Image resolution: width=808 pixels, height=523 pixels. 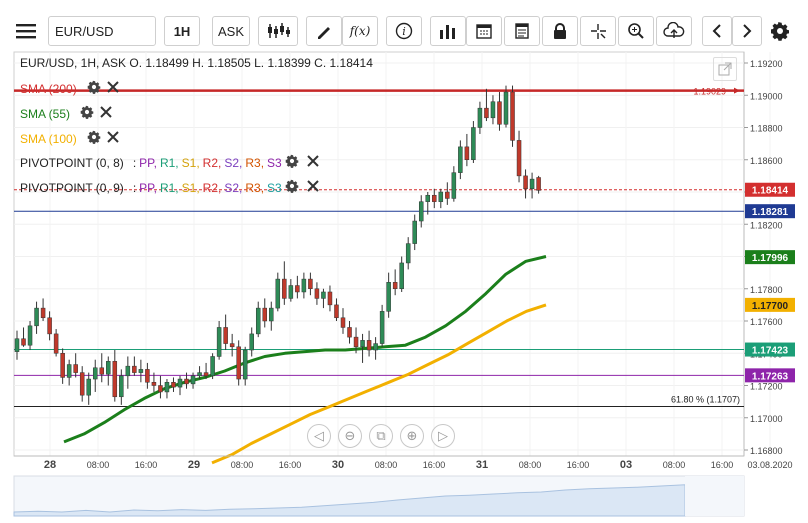 I want to click on zoom-in-button: ⊕, so click(x=412, y=436).